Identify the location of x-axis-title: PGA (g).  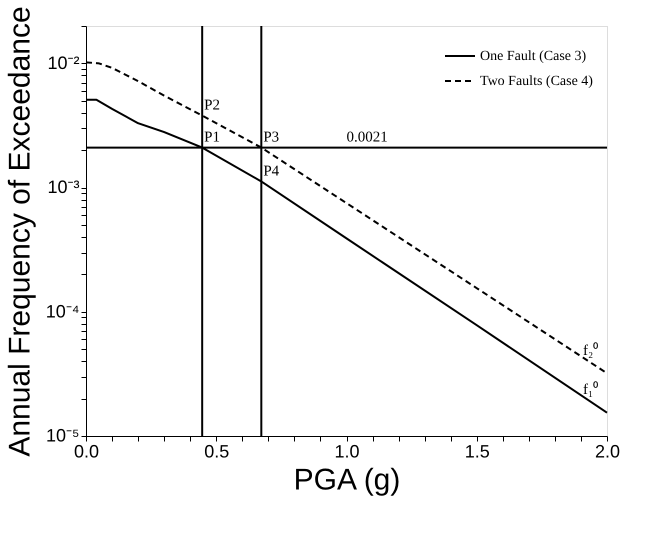
(347, 480).